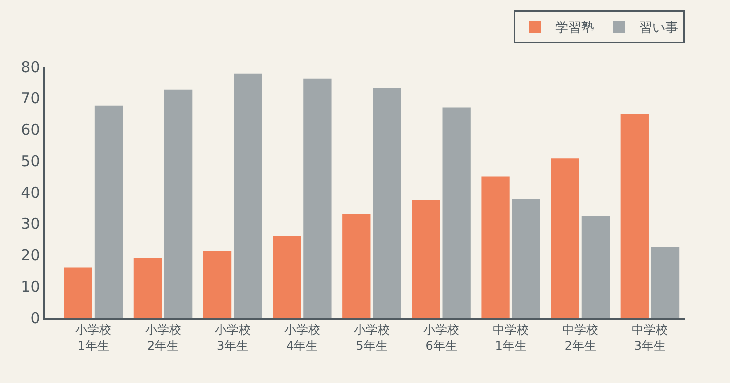 This screenshot has width=730, height=383. Describe the element at coordinates (232, 338) in the screenshot. I see `x-tick-label: 小学校 3年生` at that location.